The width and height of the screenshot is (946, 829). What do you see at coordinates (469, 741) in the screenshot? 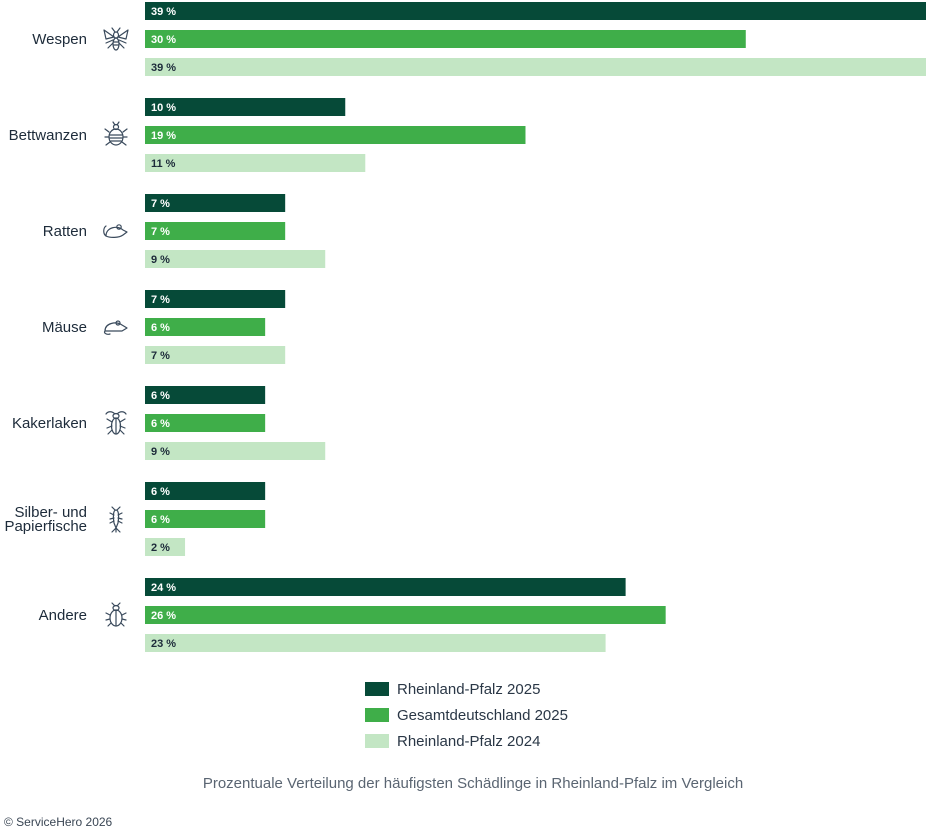
I see `legend-label: Rheinland-Pfalz 2024` at bounding box center [469, 741].